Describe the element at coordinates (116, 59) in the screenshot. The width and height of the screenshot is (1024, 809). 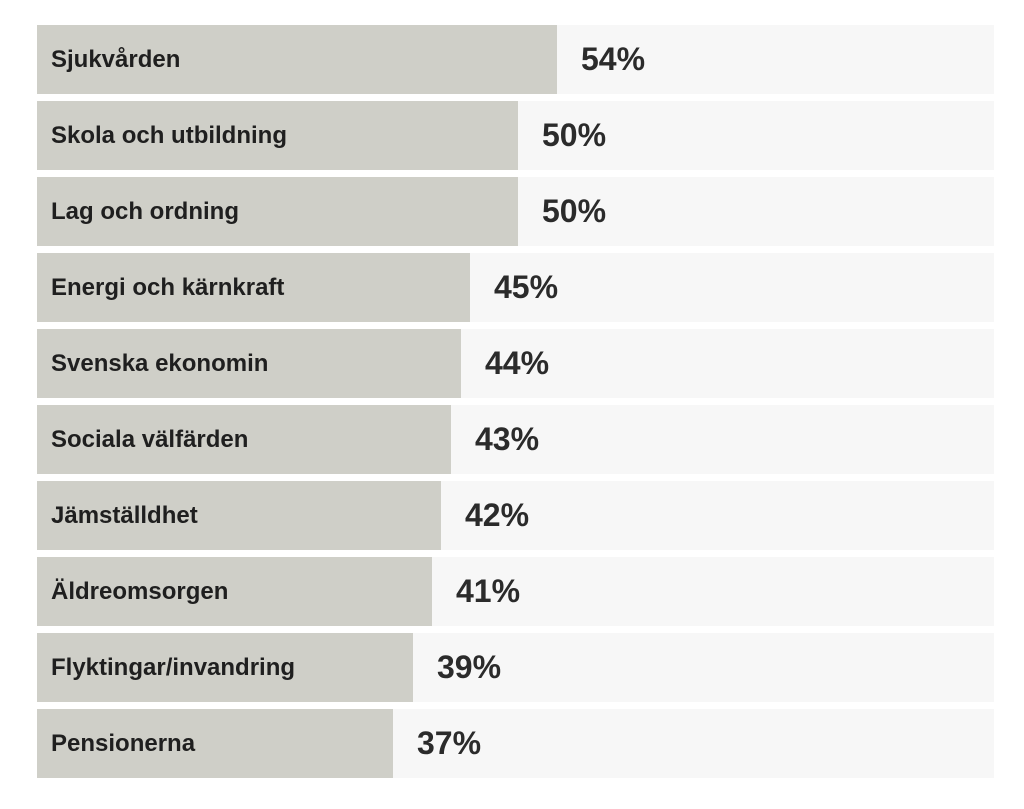
I see `category-label: Sjukvården` at that location.